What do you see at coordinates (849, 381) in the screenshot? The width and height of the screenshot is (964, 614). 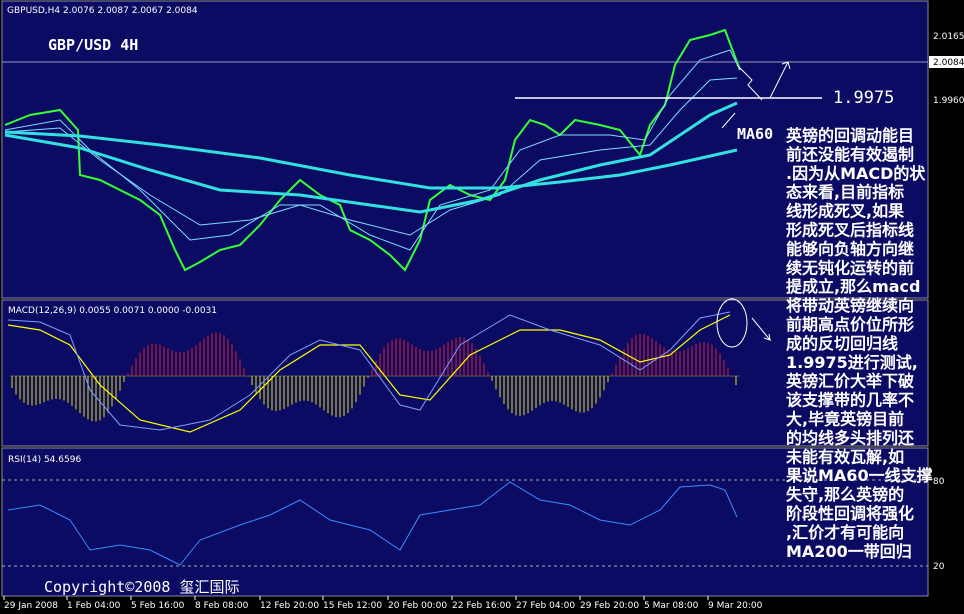 I see `commentary-line: 英镑汇价大举下破` at bounding box center [849, 381].